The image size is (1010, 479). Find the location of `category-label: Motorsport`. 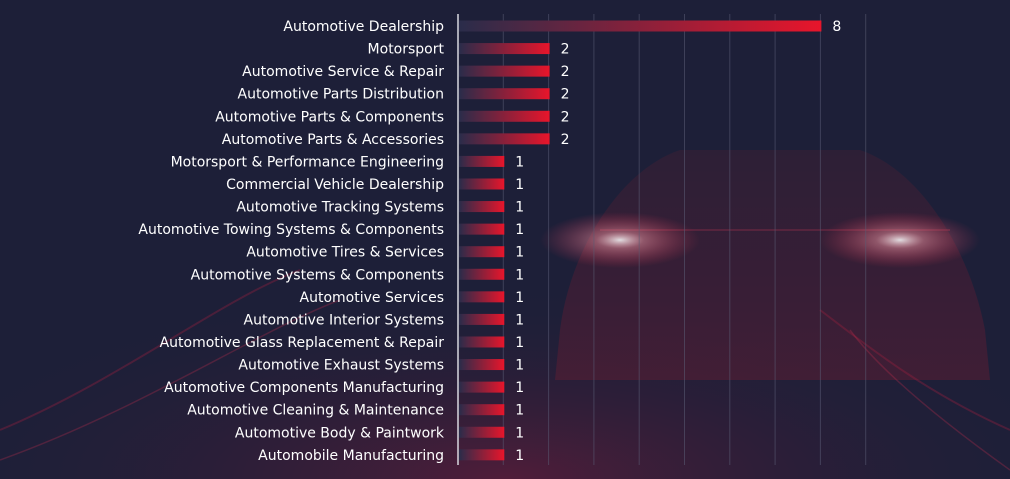

category-label: Motorsport is located at coordinates (406, 50).